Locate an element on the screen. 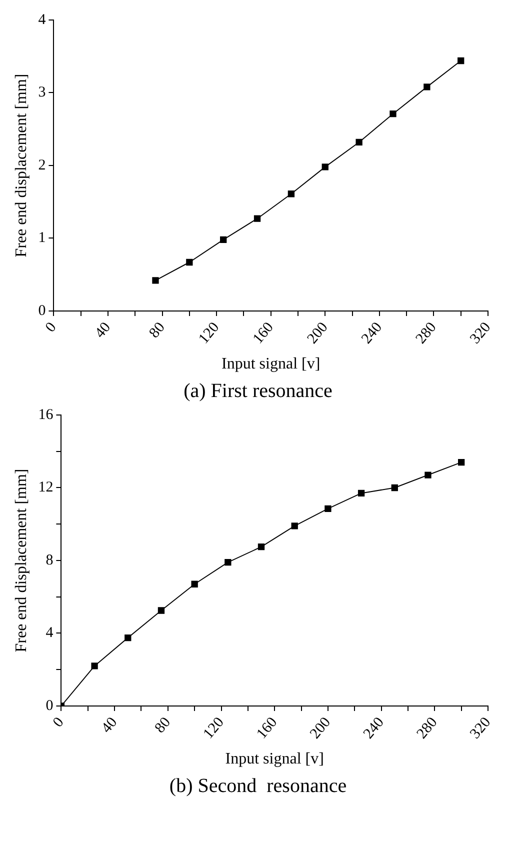 This screenshot has width=515, height=845. y-tick-label: 3 is located at coordinates (42, 92).